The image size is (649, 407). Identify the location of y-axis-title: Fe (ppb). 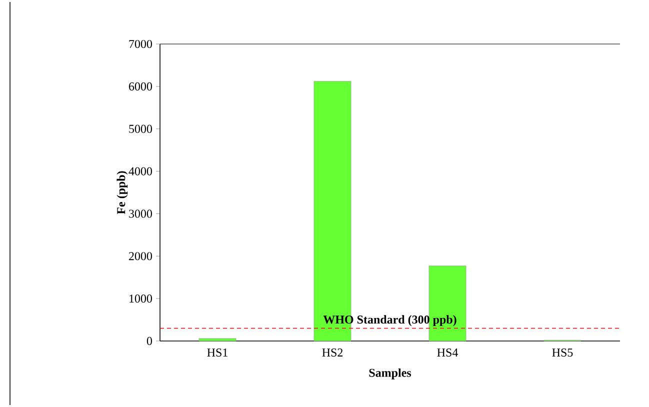
(122, 192).